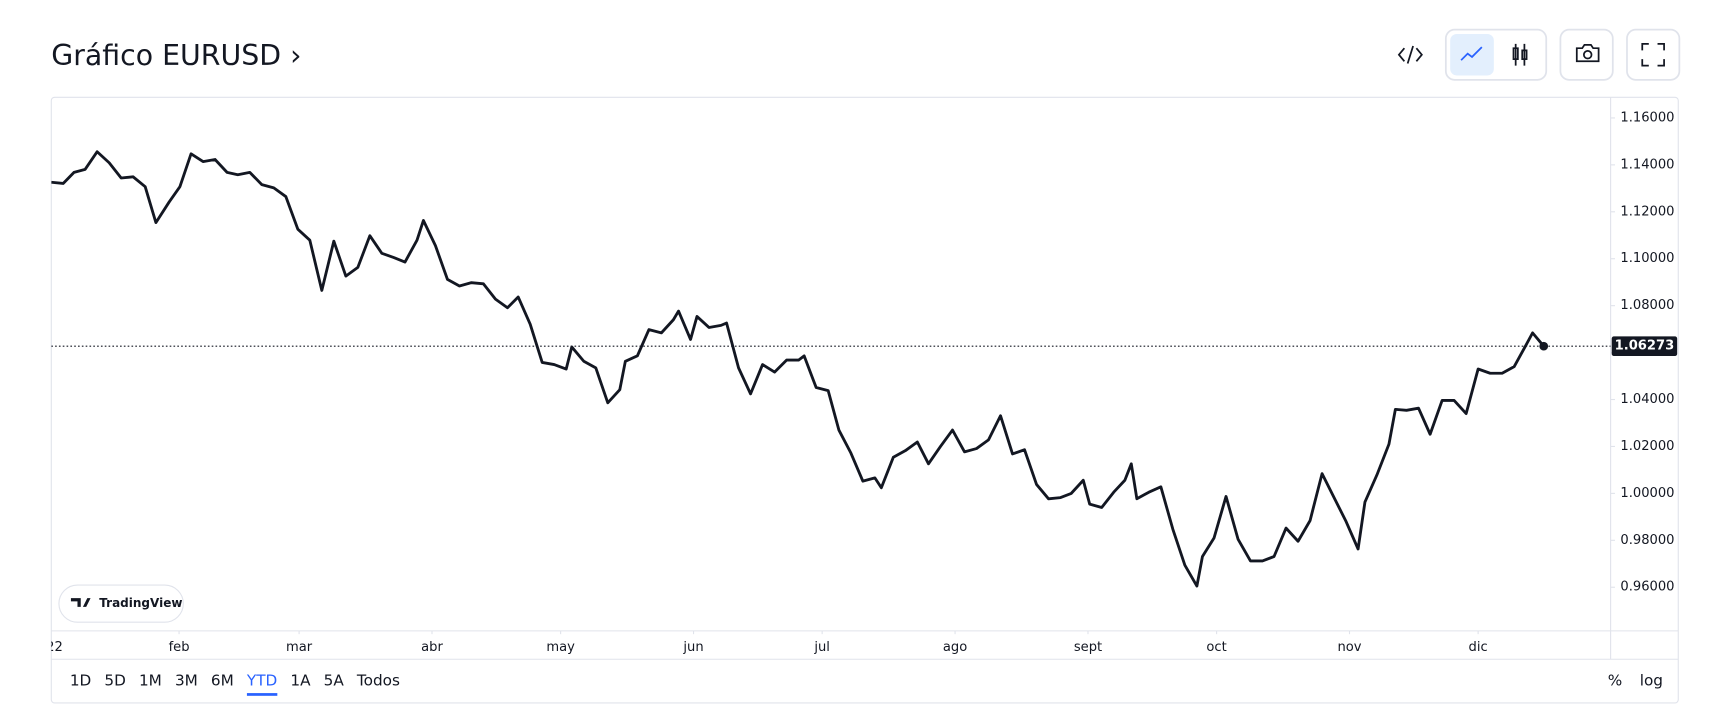 This screenshot has width=1711, height=726. What do you see at coordinates (1647, 305) in the screenshot?
I see `y-tick-label: 1.08000` at bounding box center [1647, 305].